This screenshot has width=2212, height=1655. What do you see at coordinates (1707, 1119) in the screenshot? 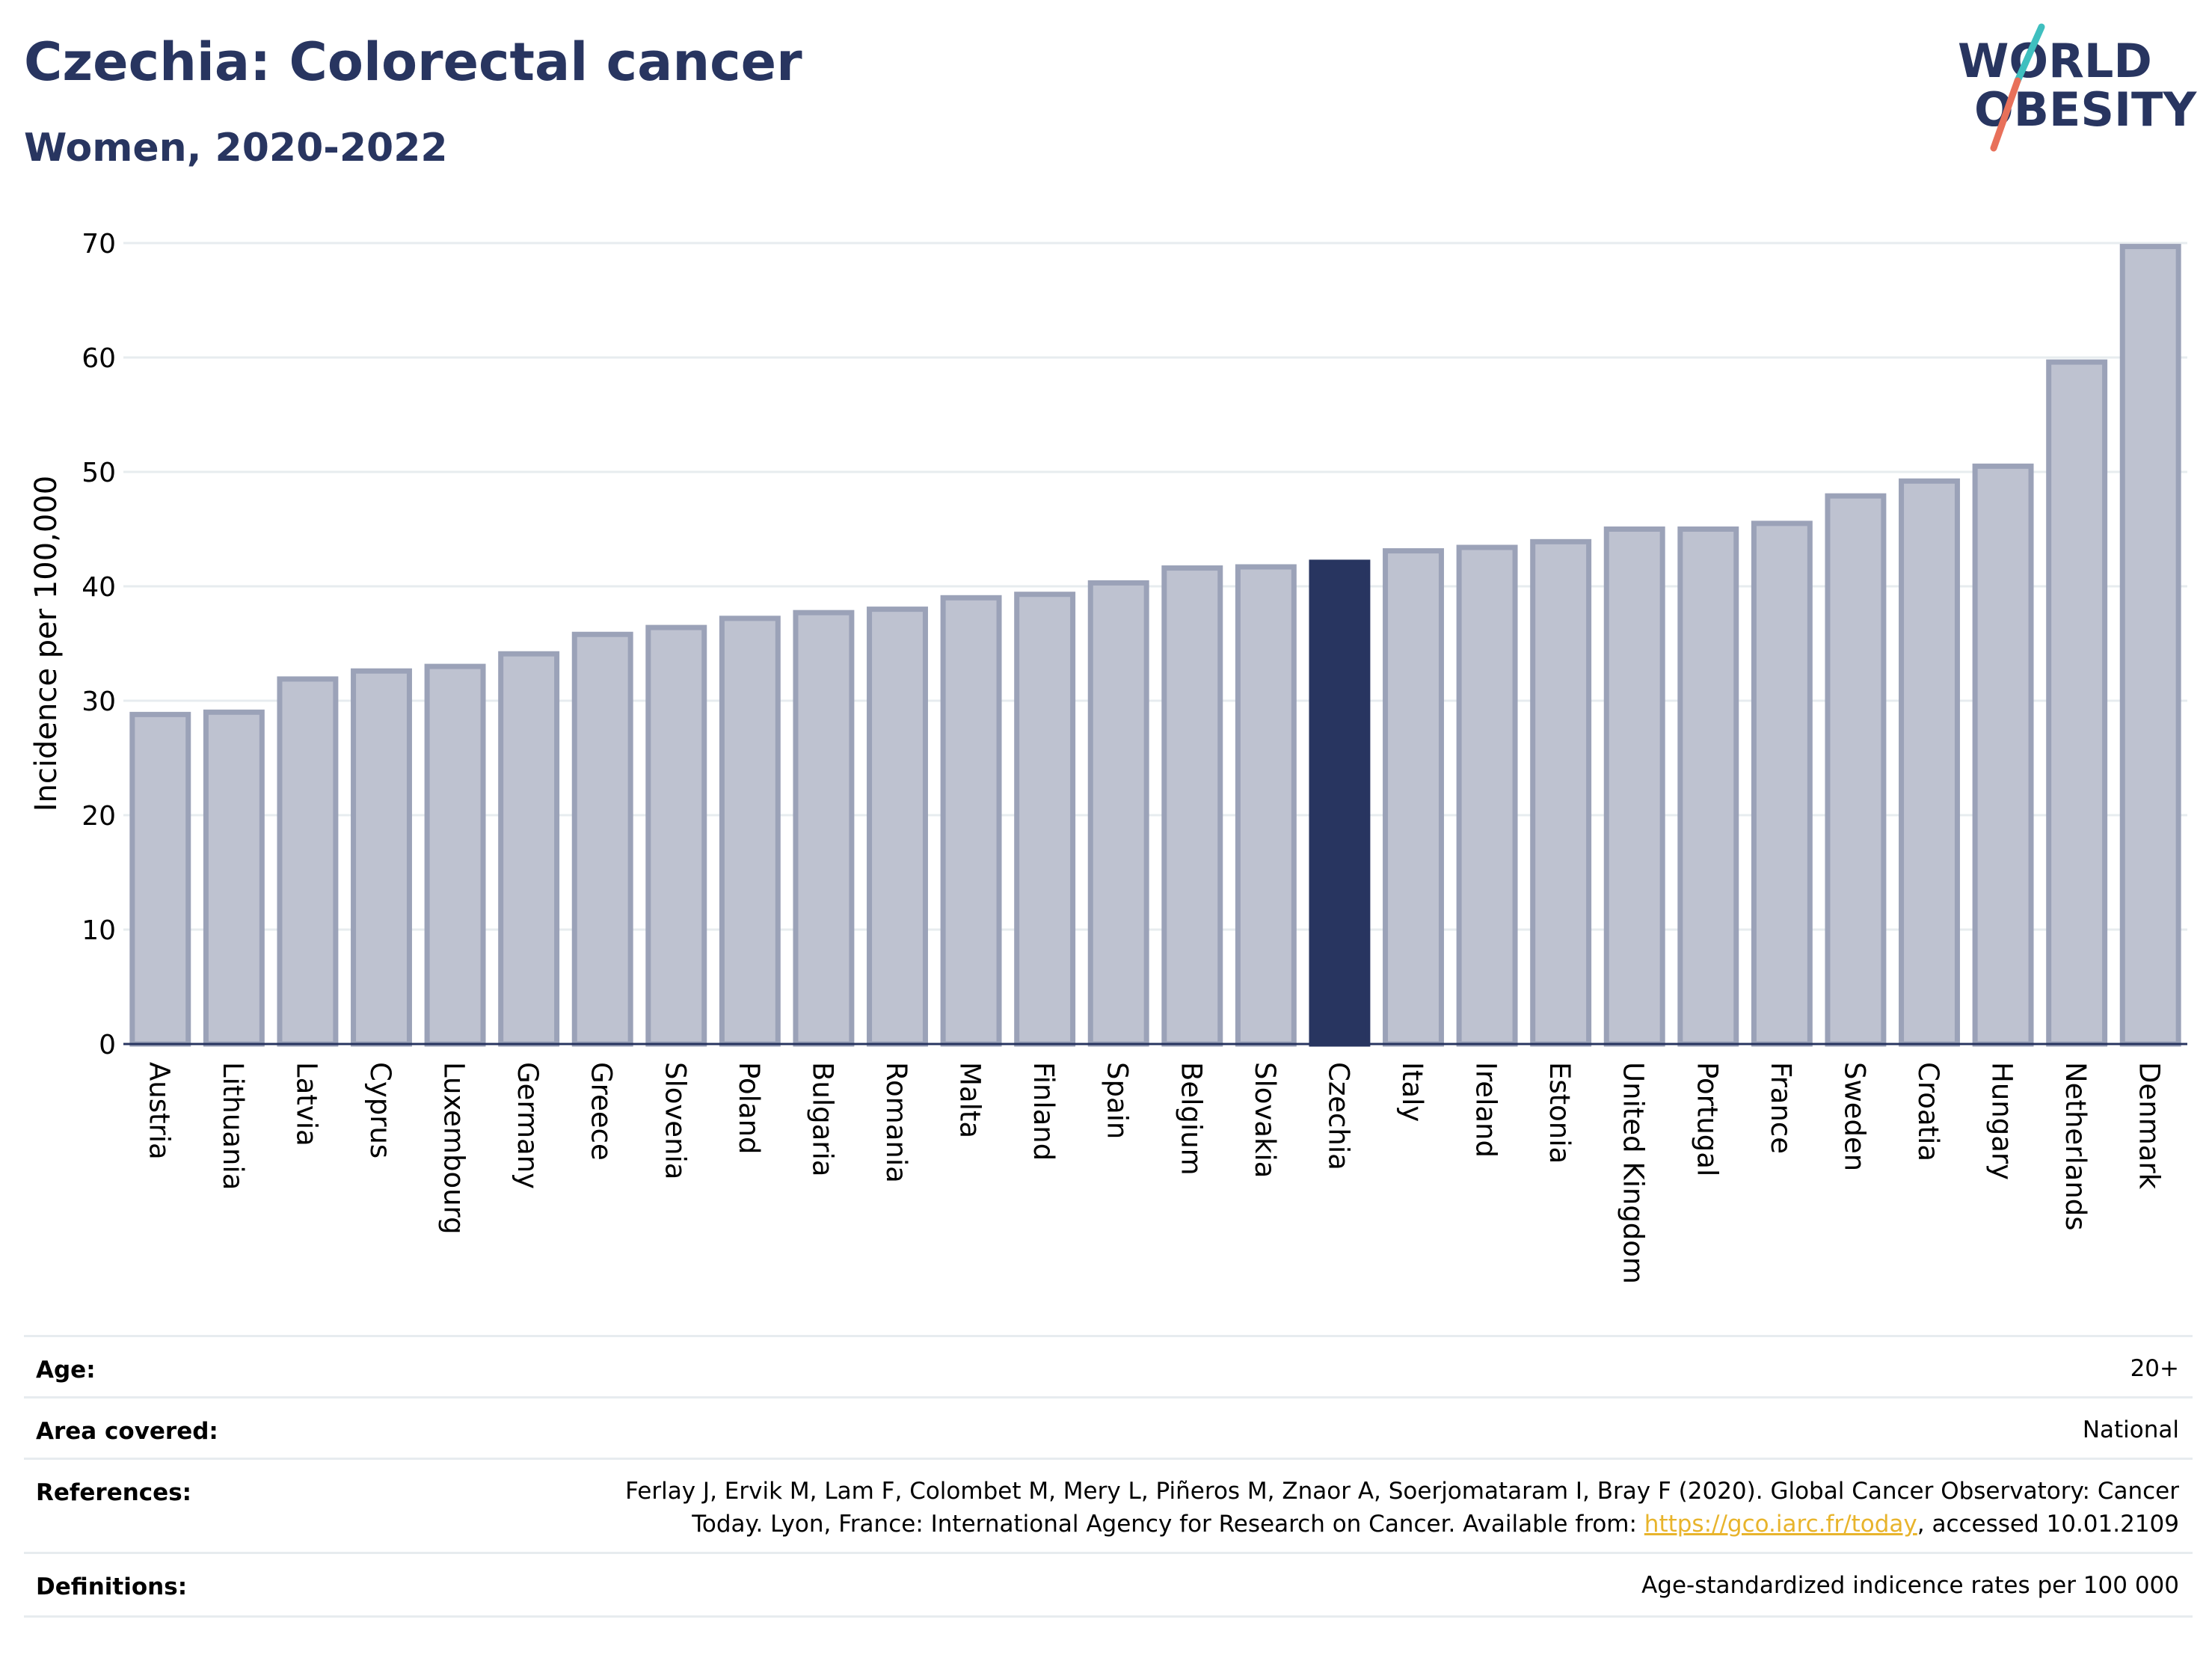
I see `x-tick-label: Portugal` at bounding box center [1707, 1119].